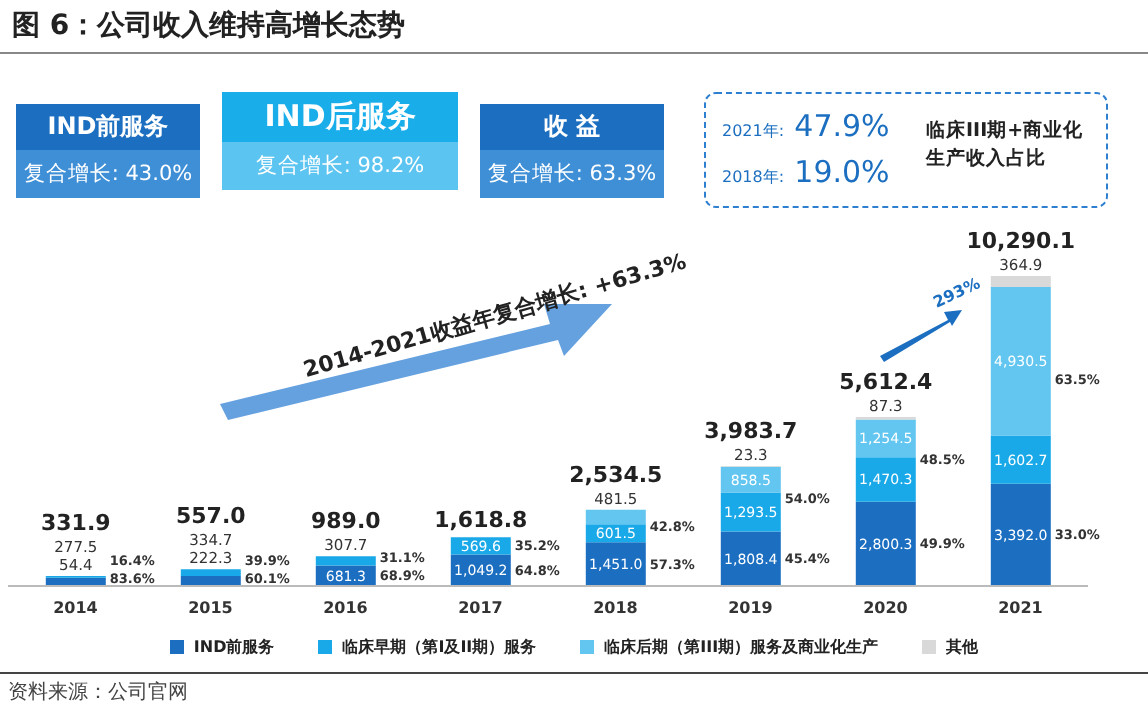 This screenshot has height=706, width=1148. What do you see at coordinates (1006, 146) in the screenshot?
I see `text: 临床III期+商业化生产收入占比` at bounding box center [1006, 146].